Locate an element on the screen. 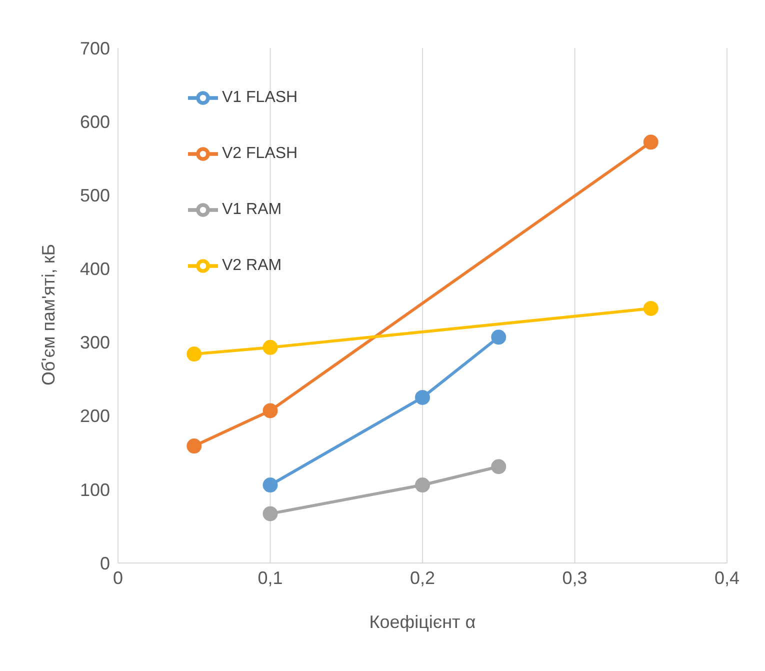 The image size is (765, 671). y-tick-label: 300 is located at coordinates (95, 342).